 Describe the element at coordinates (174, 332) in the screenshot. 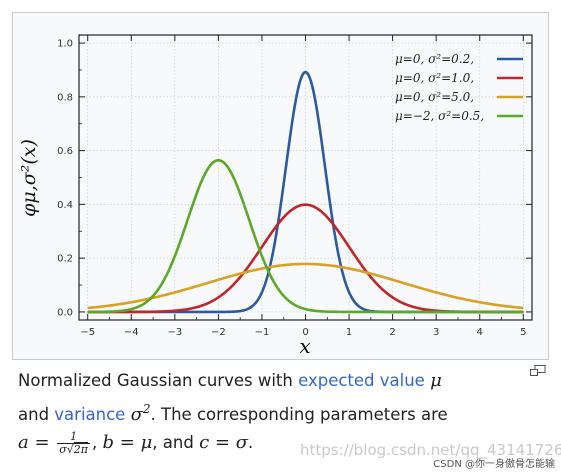

I see `x-tick-label: −3` at that location.